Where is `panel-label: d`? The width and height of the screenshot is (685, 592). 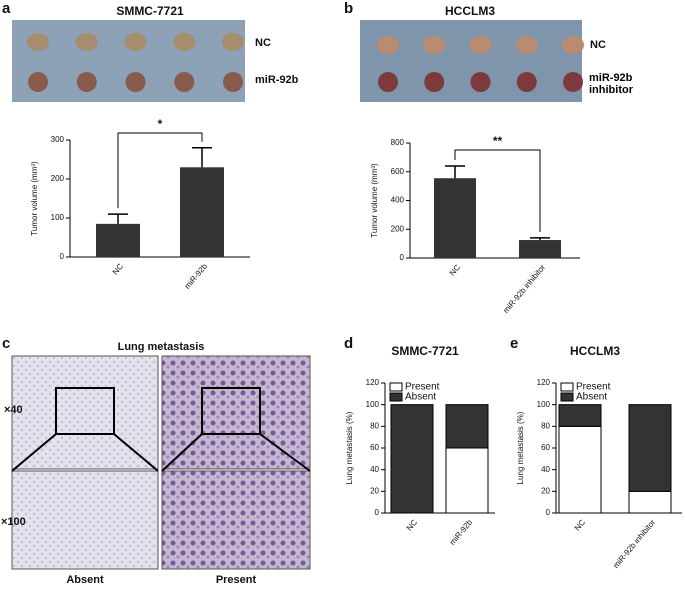 panel-label: d is located at coordinates (348, 343).